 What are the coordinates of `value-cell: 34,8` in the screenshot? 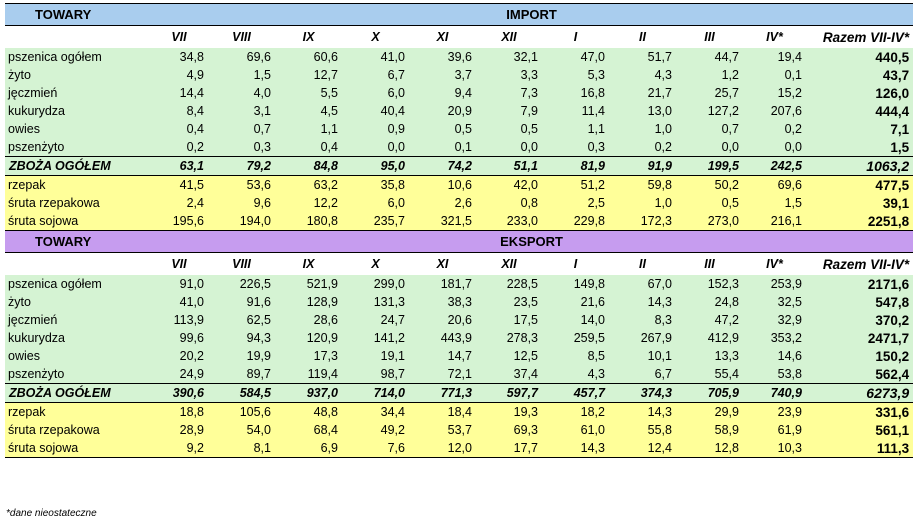 It's located at (179, 57).